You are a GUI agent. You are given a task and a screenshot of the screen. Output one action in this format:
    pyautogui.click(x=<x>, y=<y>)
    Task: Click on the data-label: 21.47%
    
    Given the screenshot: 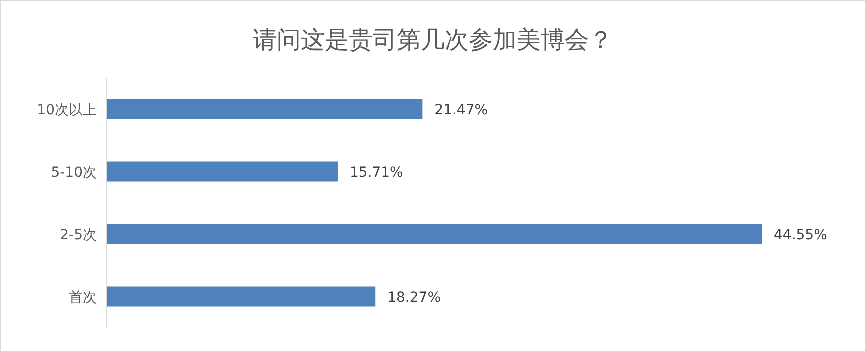 What is the action you would take?
    pyautogui.click(x=461, y=110)
    